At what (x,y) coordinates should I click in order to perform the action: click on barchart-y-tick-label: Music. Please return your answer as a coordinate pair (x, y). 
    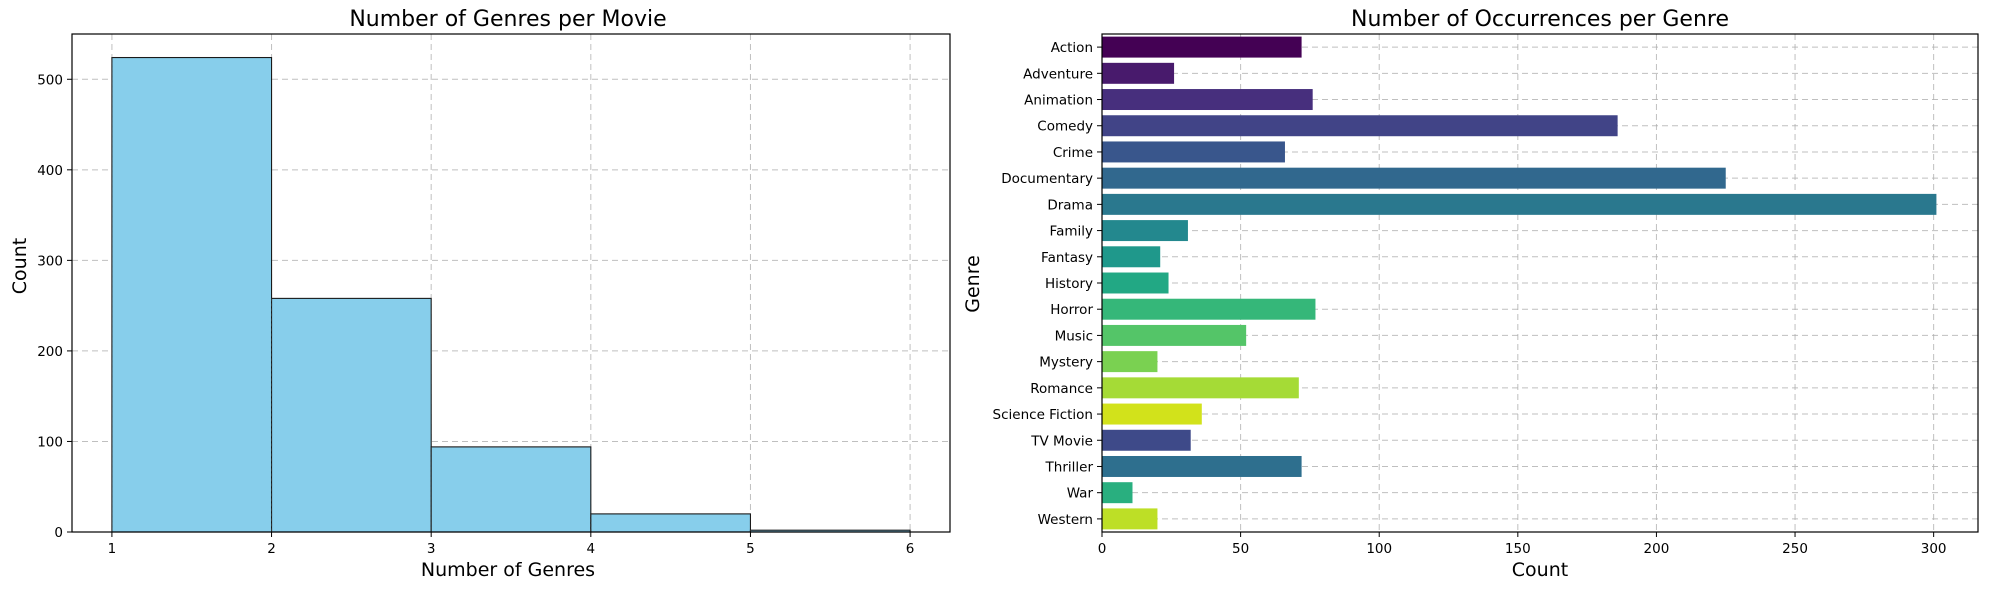
    Looking at the image, I should click on (1074, 336).